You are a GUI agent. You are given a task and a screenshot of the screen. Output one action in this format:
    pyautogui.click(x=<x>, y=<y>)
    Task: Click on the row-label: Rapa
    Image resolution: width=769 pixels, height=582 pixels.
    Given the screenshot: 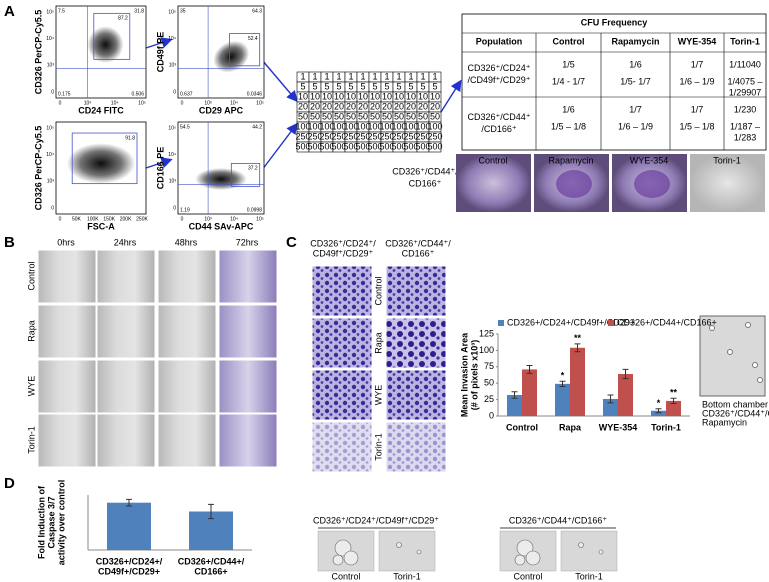 What is the action you would take?
    pyautogui.click(x=31, y=331)
    